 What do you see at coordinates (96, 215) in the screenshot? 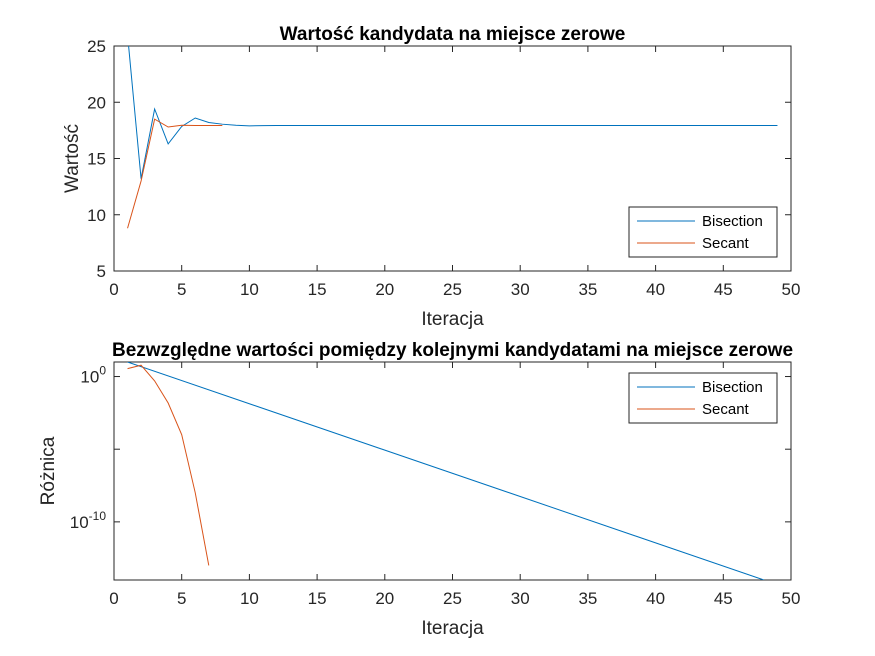
I see `y-tick-label: 10` at bounding box center [96, 215].